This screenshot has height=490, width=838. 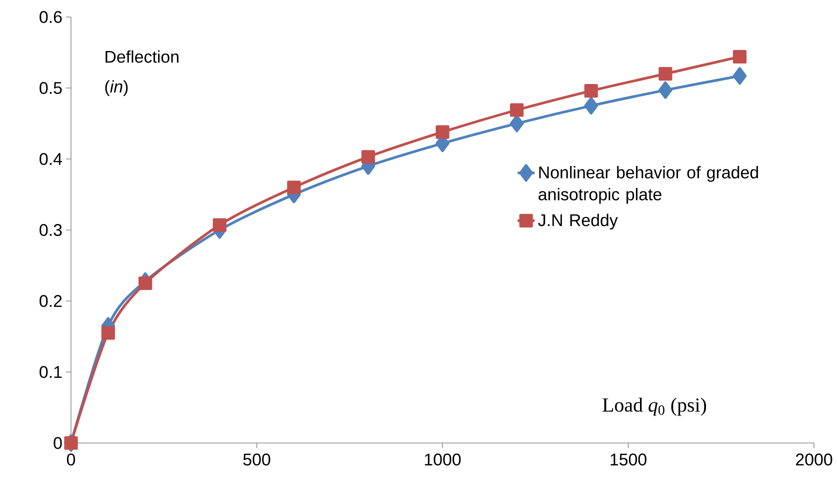 I want to click on x-tick-label: 500, so click(x=256, y=460).